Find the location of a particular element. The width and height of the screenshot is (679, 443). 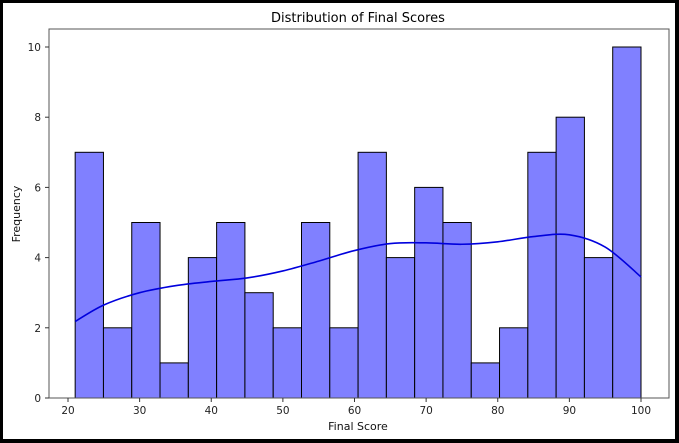

y-tick-label: 10 is located at coordinates (34, 48).